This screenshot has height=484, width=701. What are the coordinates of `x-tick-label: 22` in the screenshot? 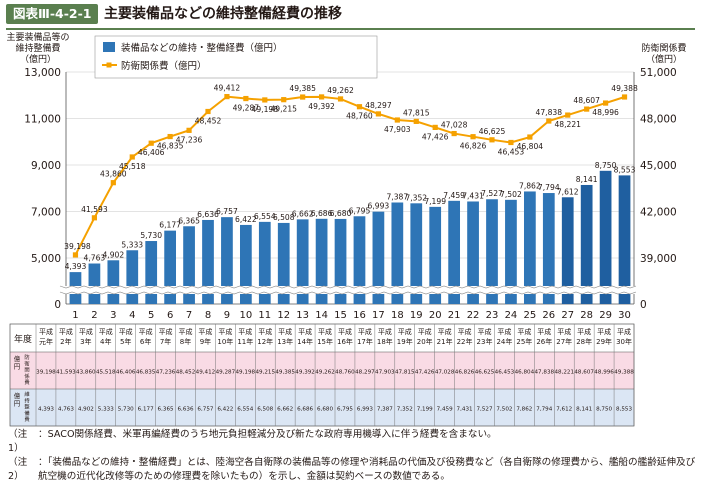 It's located at (473, 315).